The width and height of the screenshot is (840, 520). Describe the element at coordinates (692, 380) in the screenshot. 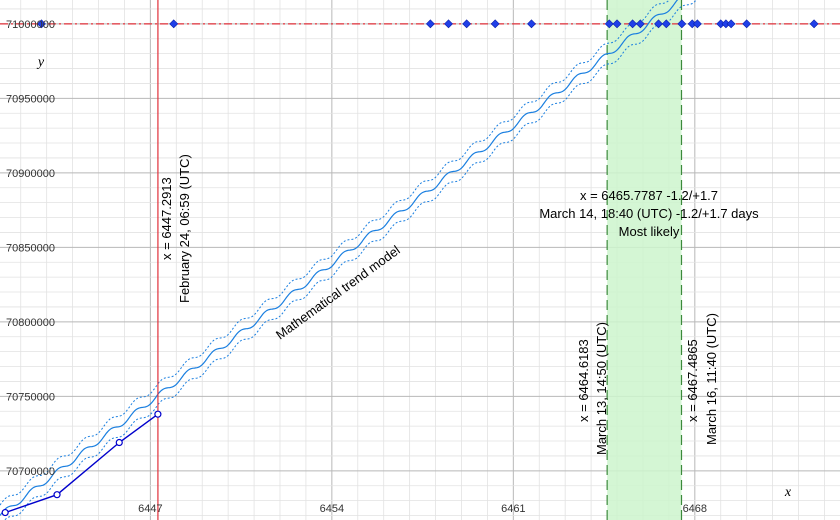

I see `likely-high-label-1: x = 6467.4865` at that location.